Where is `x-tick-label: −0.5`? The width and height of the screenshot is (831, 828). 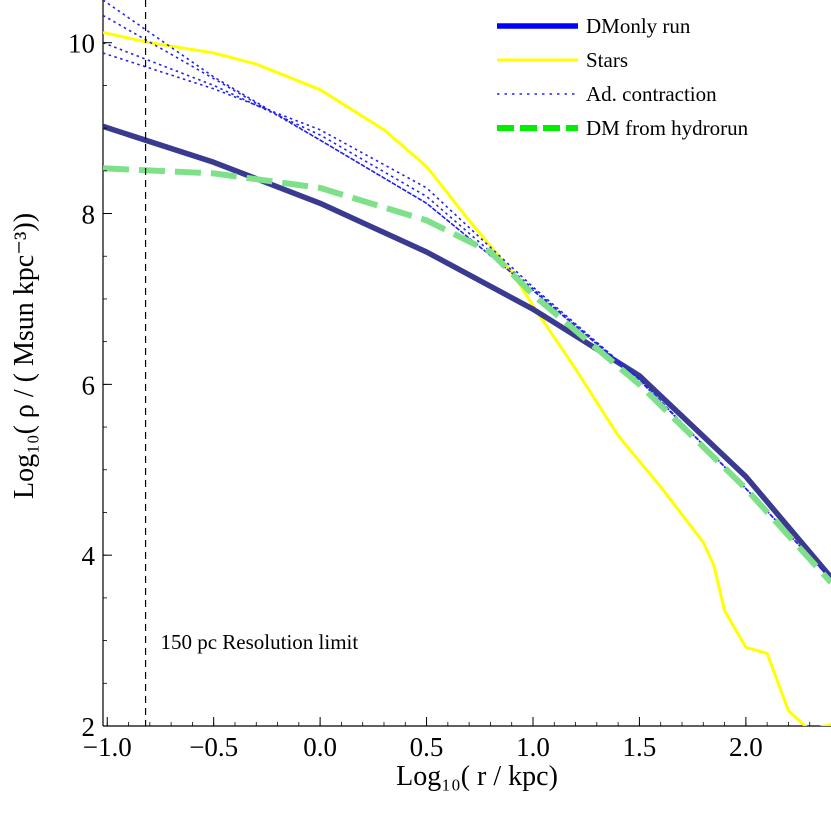 x-tick-label: −0.5 is located at coordinates (213, 747).